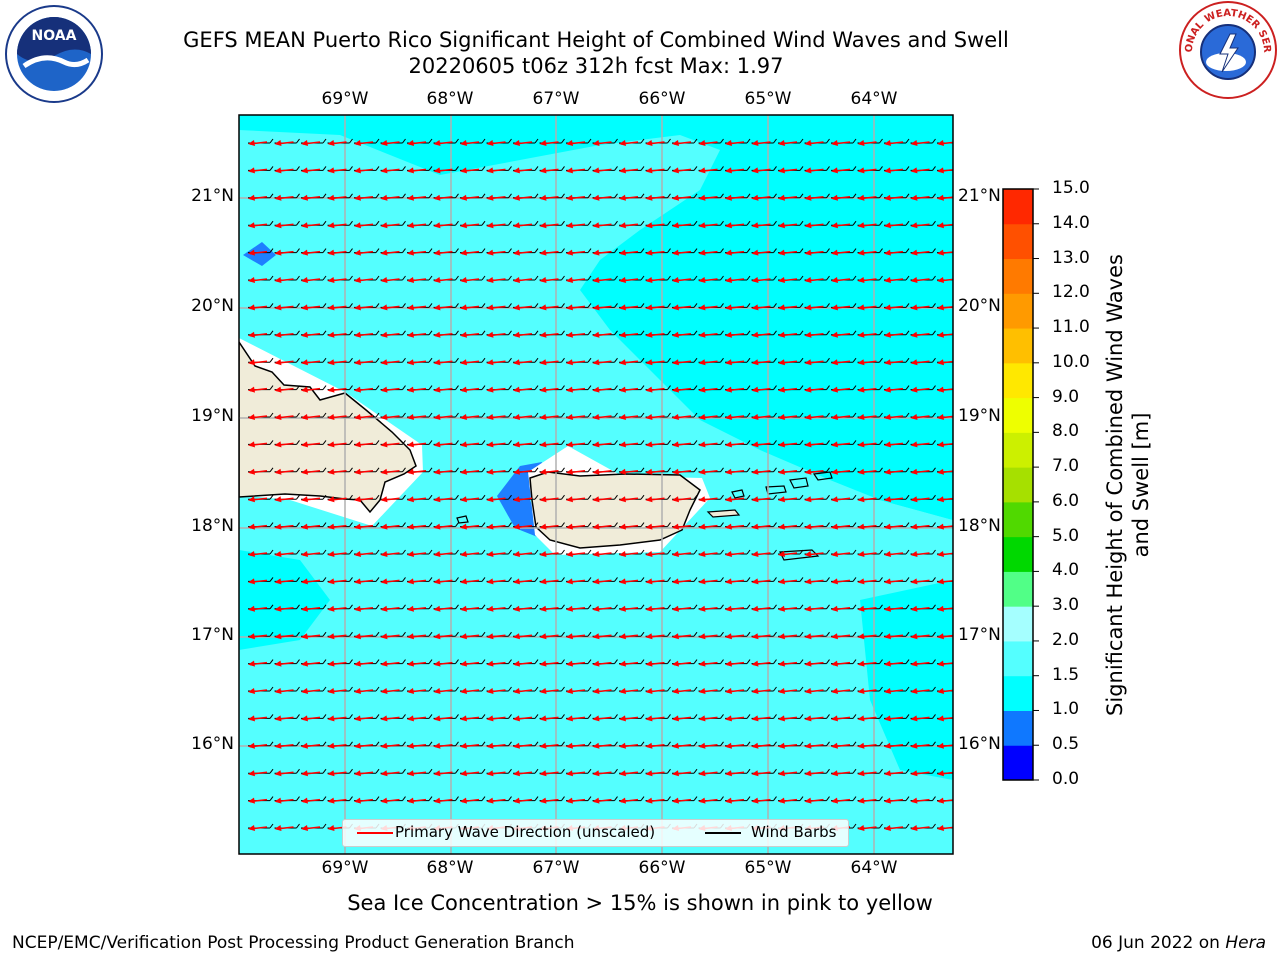 The width and height of the screenshot is (1280, 960). I want to click on colorbar-tick-label: 12.0, so click(1071, 292).